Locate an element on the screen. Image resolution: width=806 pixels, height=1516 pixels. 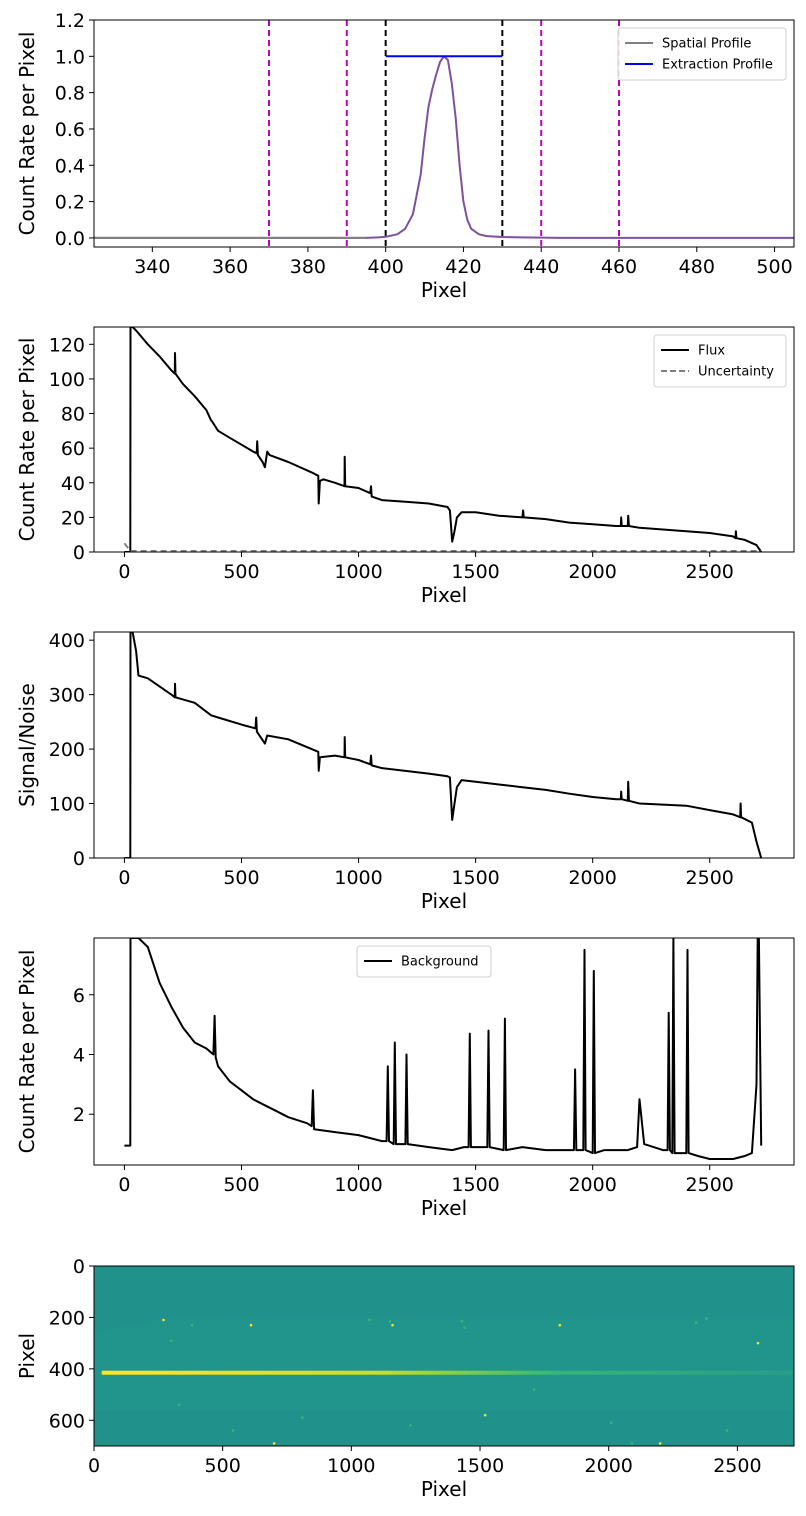
x-tick-label: 480 is located at coordinates (697, 267).